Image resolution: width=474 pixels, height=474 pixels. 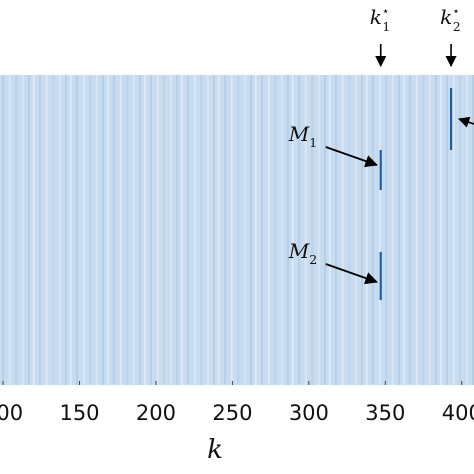 I want to click on x-tick-label: 100, so click(x=11, y=413).